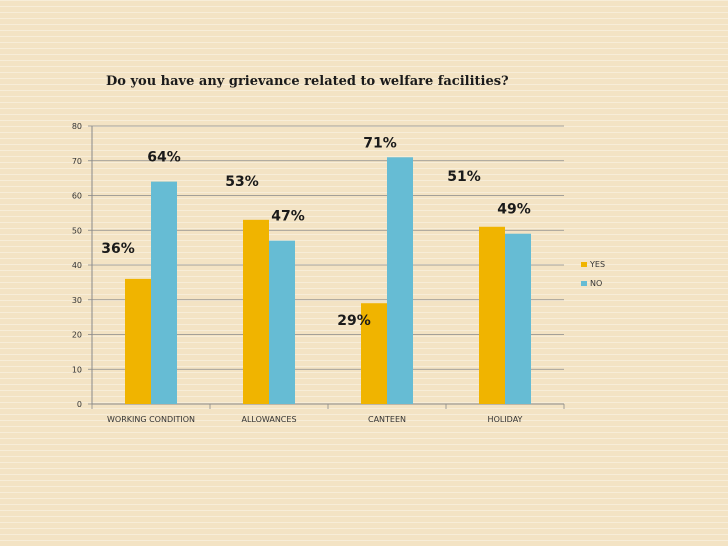 Image resolution: width=728 pixels, height=546 pixels. What do you see at coordinates (77, 230) in the screenshot?
I see `y-tick-label: 50` at bounding box center [77, 230].